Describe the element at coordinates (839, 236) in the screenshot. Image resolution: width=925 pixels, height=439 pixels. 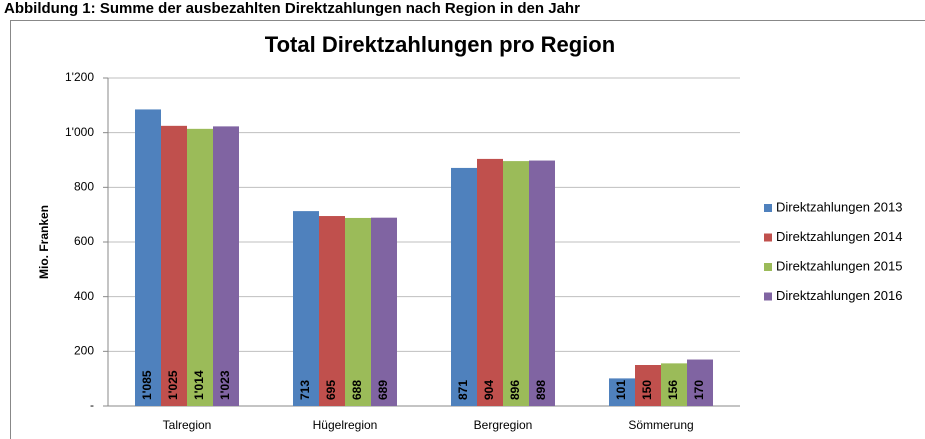
I see `legend-label: Direktzahlungen 2014` at that location.